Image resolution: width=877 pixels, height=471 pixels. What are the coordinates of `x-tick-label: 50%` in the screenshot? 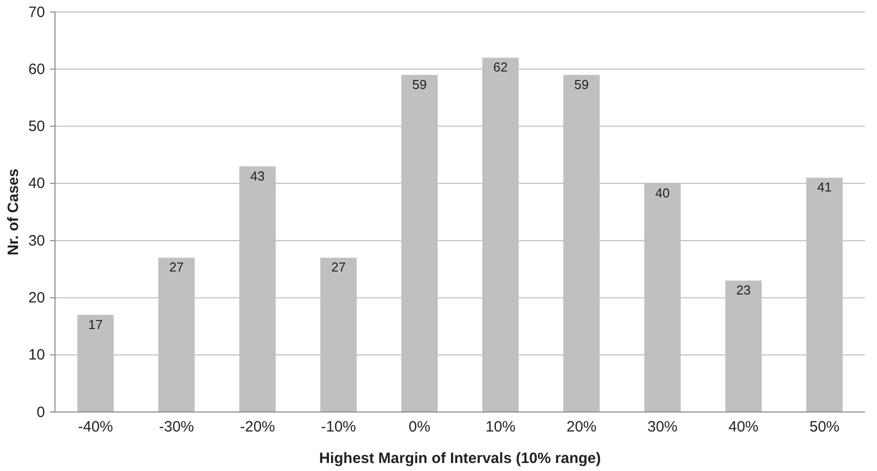 It's located at (824, 427).